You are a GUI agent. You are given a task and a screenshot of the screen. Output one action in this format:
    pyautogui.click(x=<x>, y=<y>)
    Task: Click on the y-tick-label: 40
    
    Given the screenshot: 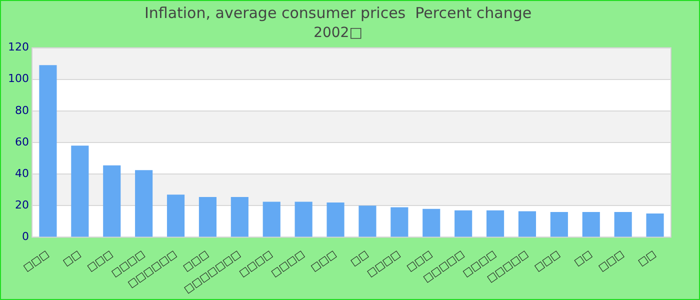 What is the action you would take?
    pyautogui.click(x=21, y=173)
    